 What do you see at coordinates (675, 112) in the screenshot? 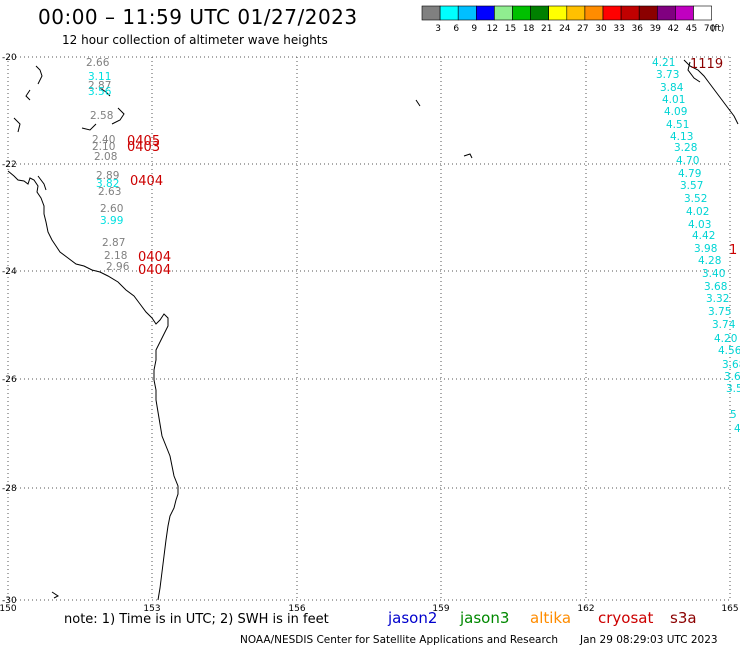
I see `east-track-reading: 4.09` at bounding box center [675, 112].